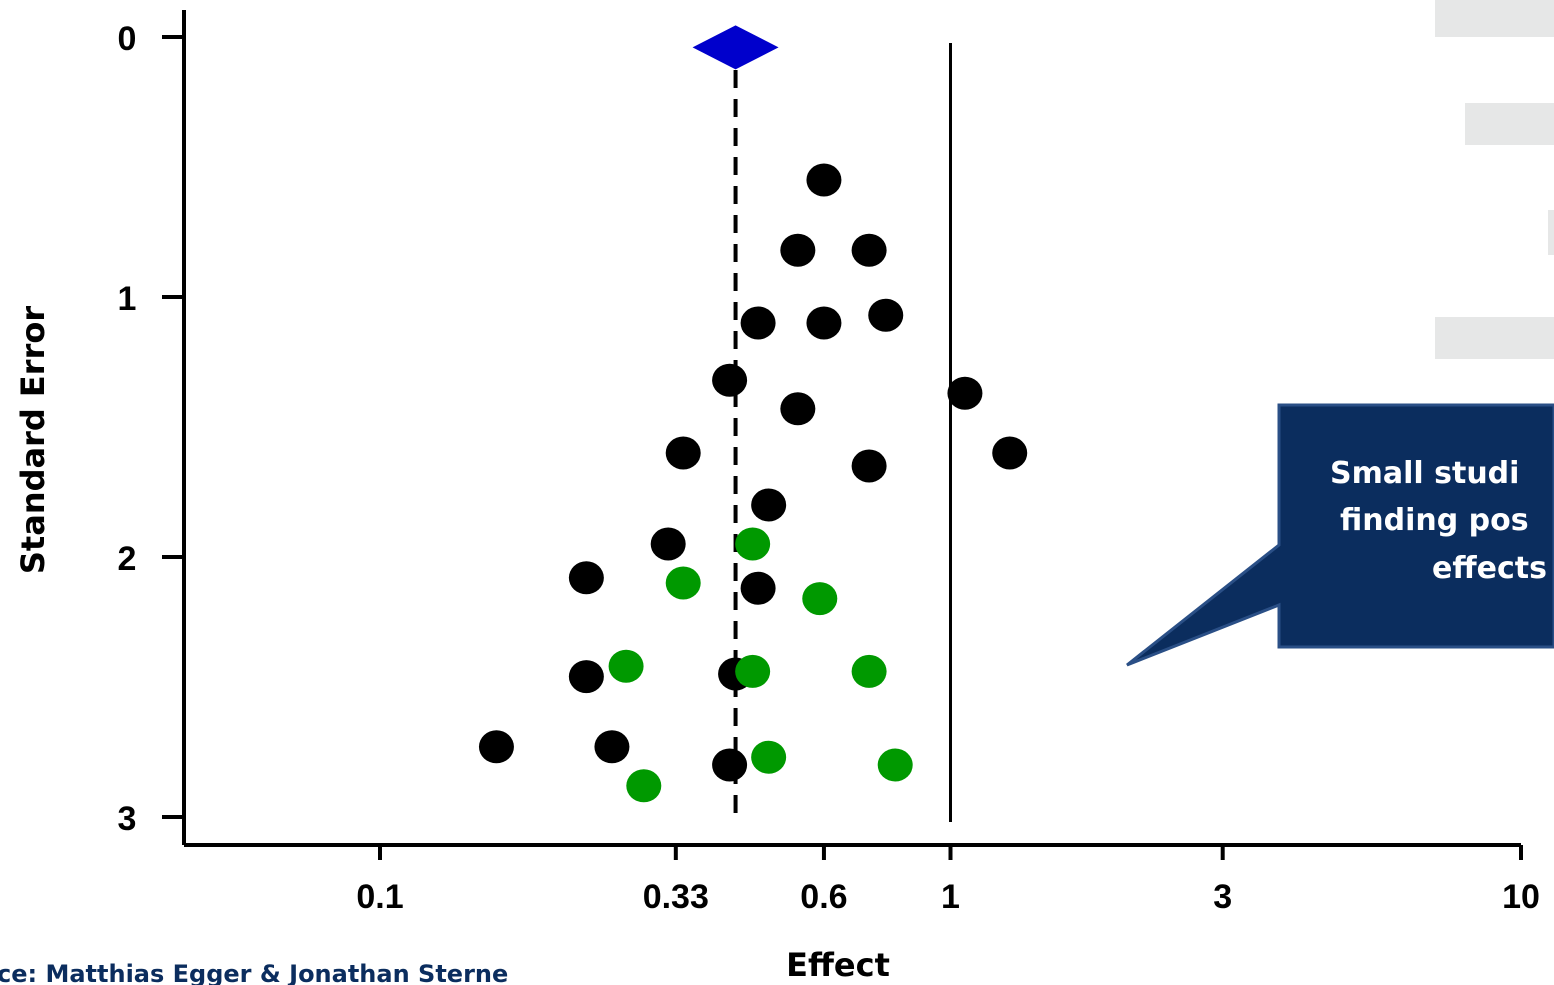  What do you see at coordinates (33, 440) in the screenshot?
I see `y-axis-title: Standard Error` at bounding box center [33, 440].